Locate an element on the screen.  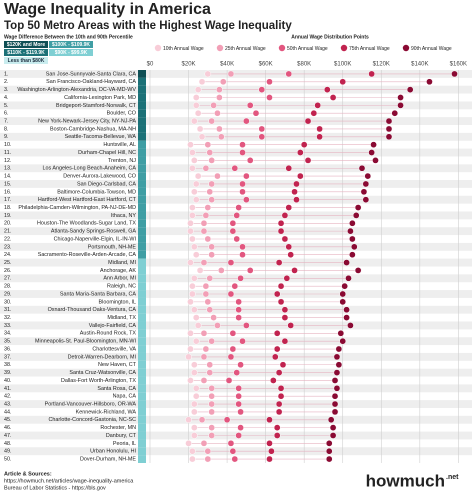
rank: 30. is located at coordinates (8, 302).